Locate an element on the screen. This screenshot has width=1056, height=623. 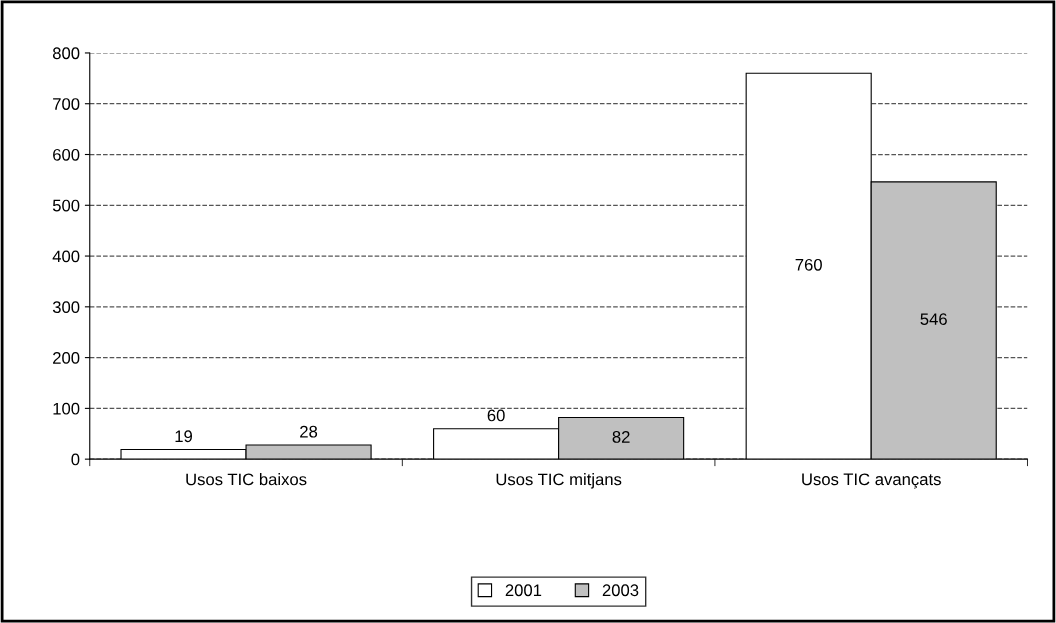
y-tick-label: 800 is located at coordinates (66, 53).